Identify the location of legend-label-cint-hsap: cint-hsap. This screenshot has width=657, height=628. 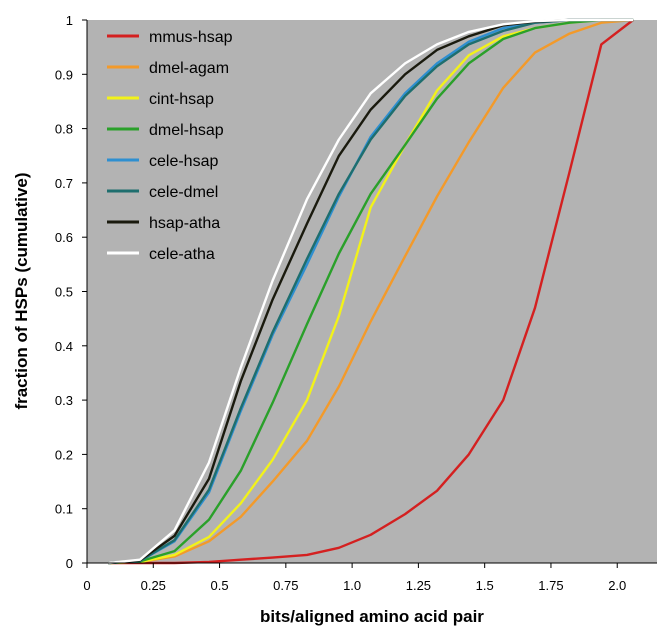
(181, 99).